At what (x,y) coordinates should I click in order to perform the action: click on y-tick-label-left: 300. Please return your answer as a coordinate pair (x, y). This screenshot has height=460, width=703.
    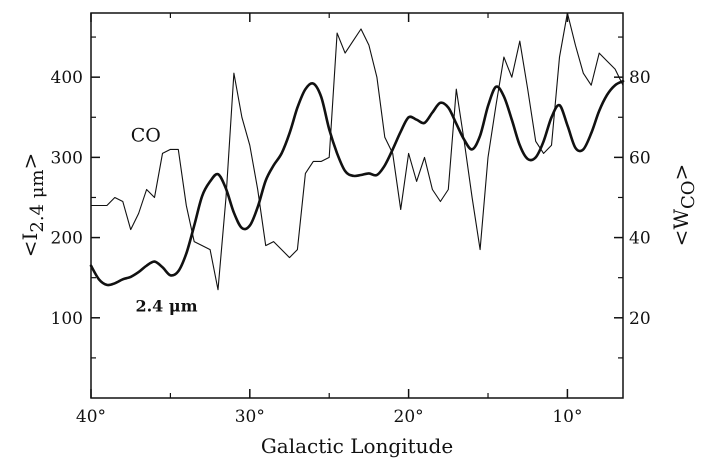
    Looking at the image, I should click on (67, 158).